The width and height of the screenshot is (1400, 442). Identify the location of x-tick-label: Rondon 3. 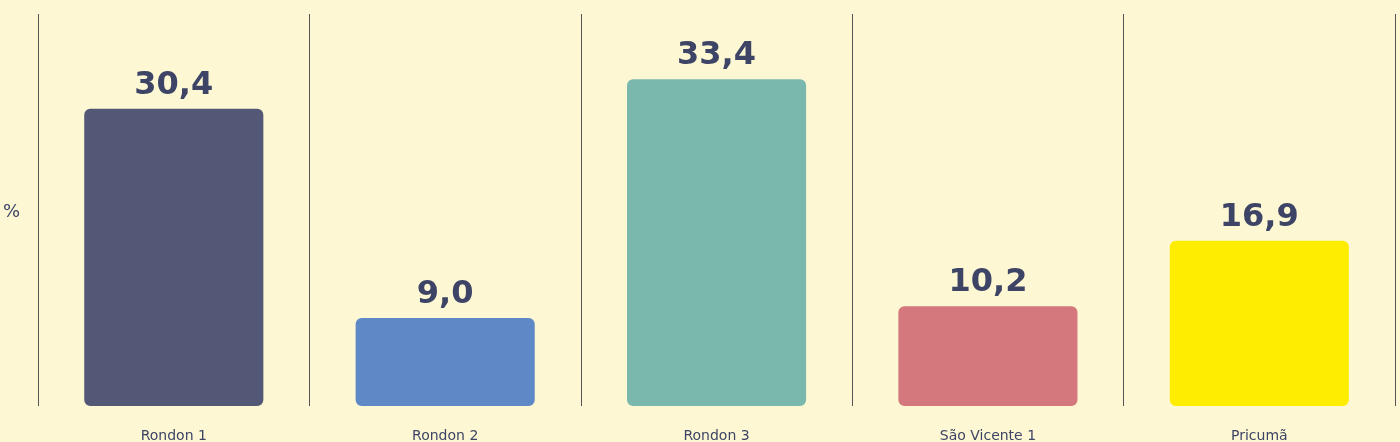
(716, 434).